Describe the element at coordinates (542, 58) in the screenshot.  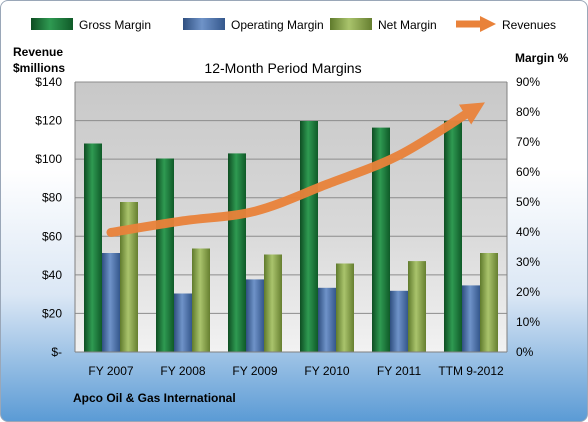
I see `right-axis-title: Margin %` at that location.